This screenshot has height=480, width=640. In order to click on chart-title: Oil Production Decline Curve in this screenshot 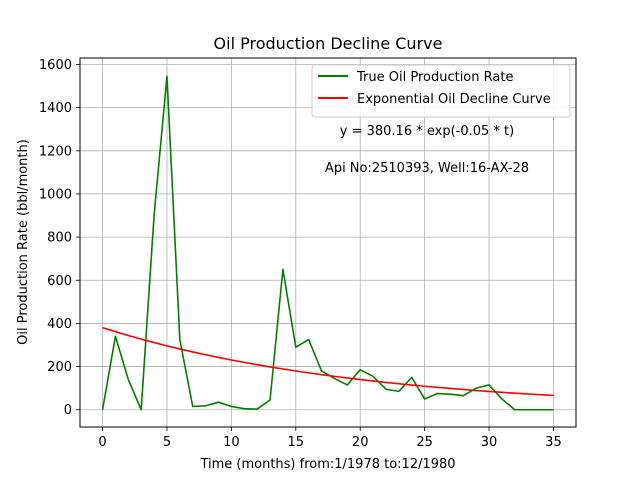, I will do `click(328, 43)`.